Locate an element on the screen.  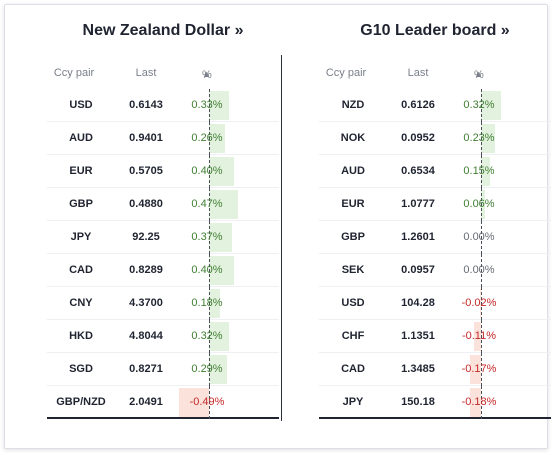
table-header: Ccy pair Last % ▲ is located at coordinates (163, 74).